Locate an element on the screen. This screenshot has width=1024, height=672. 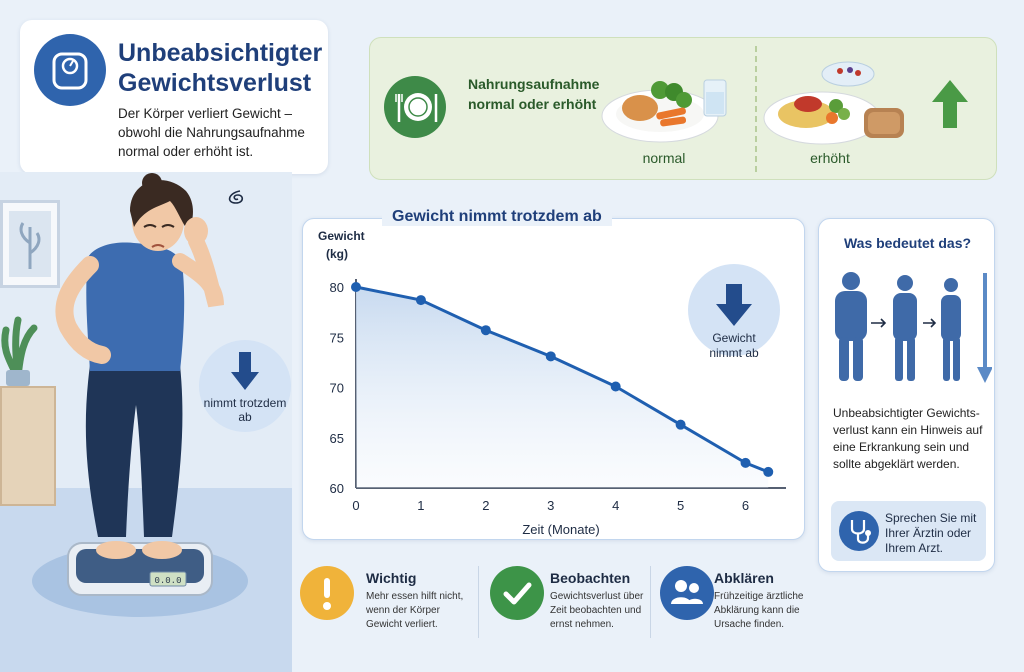
exclamation-icon is located at coordinates (327, 593).